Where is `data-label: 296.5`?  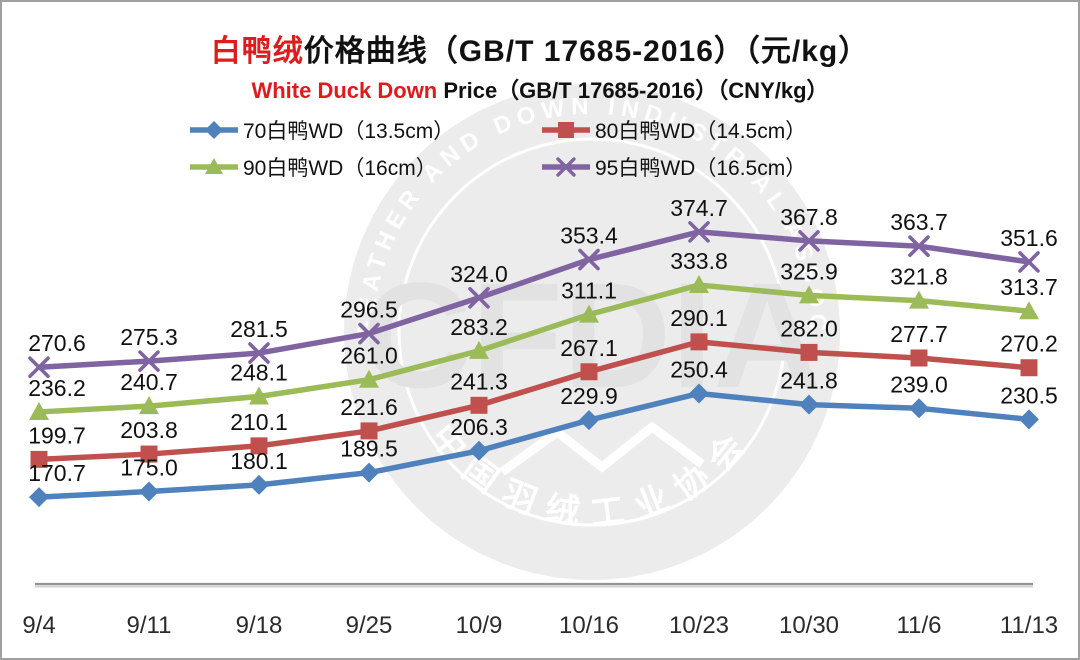 data-label: 296.5 is located at coordinates (369, 310).